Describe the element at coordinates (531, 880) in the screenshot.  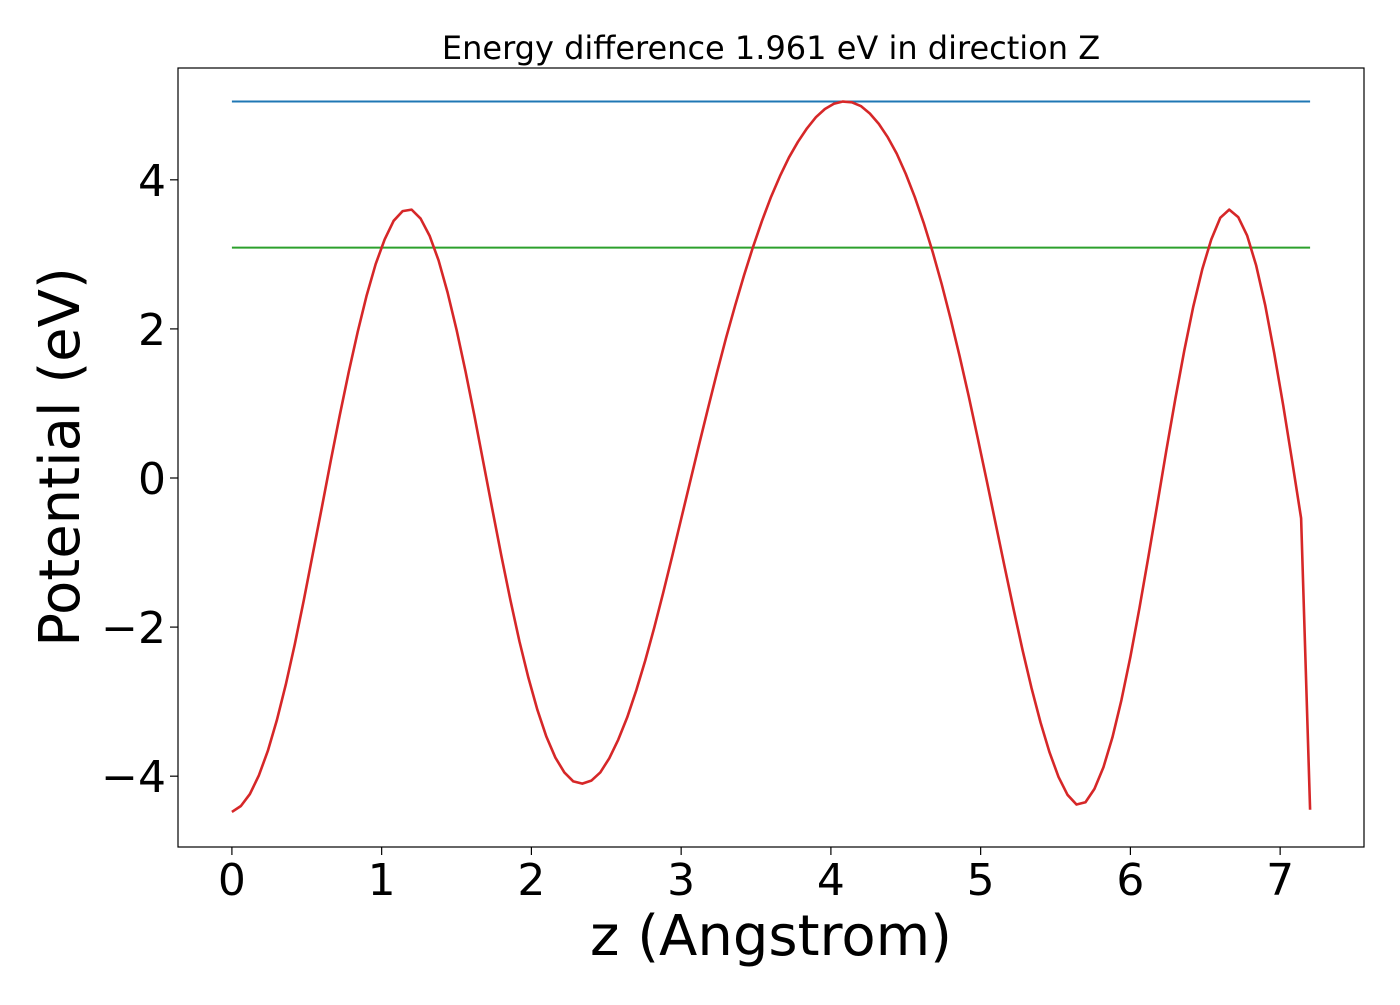
I see `x-tick-label: 2` at that location.